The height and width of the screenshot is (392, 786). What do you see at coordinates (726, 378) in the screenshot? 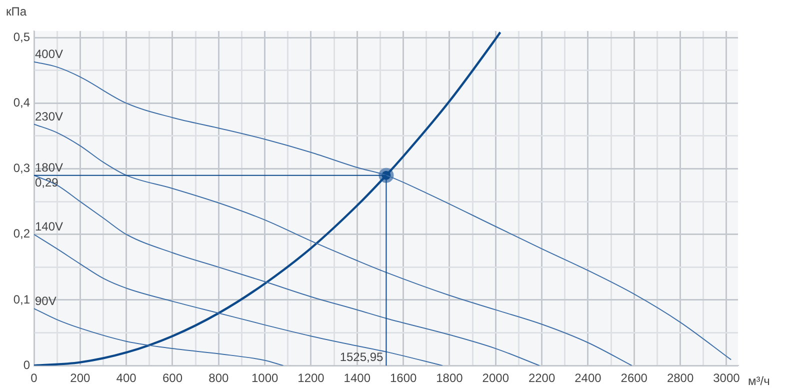
I see `x-tick-label: 3000` at bounding box center [726, 378].